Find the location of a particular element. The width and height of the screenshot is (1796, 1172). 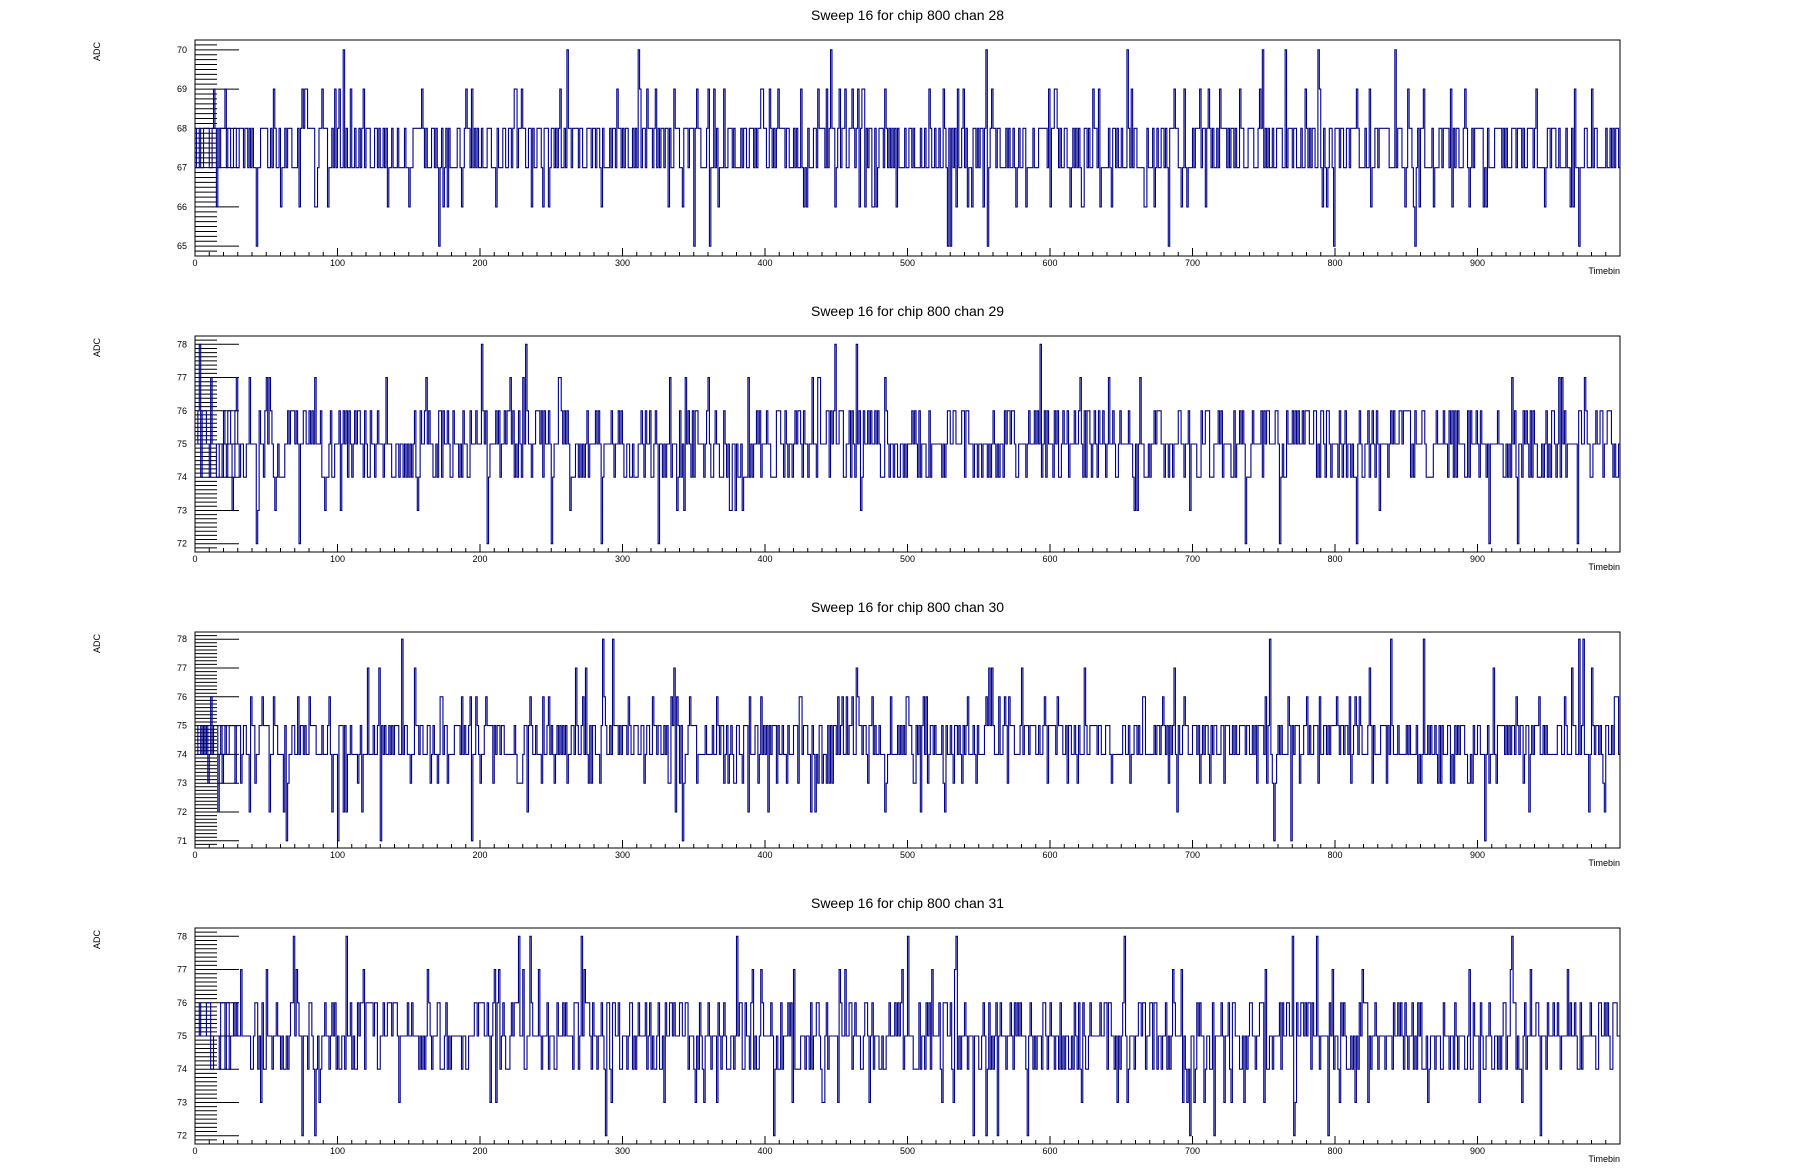

y-tick-label: 65 is located at coordinates (182, 246).